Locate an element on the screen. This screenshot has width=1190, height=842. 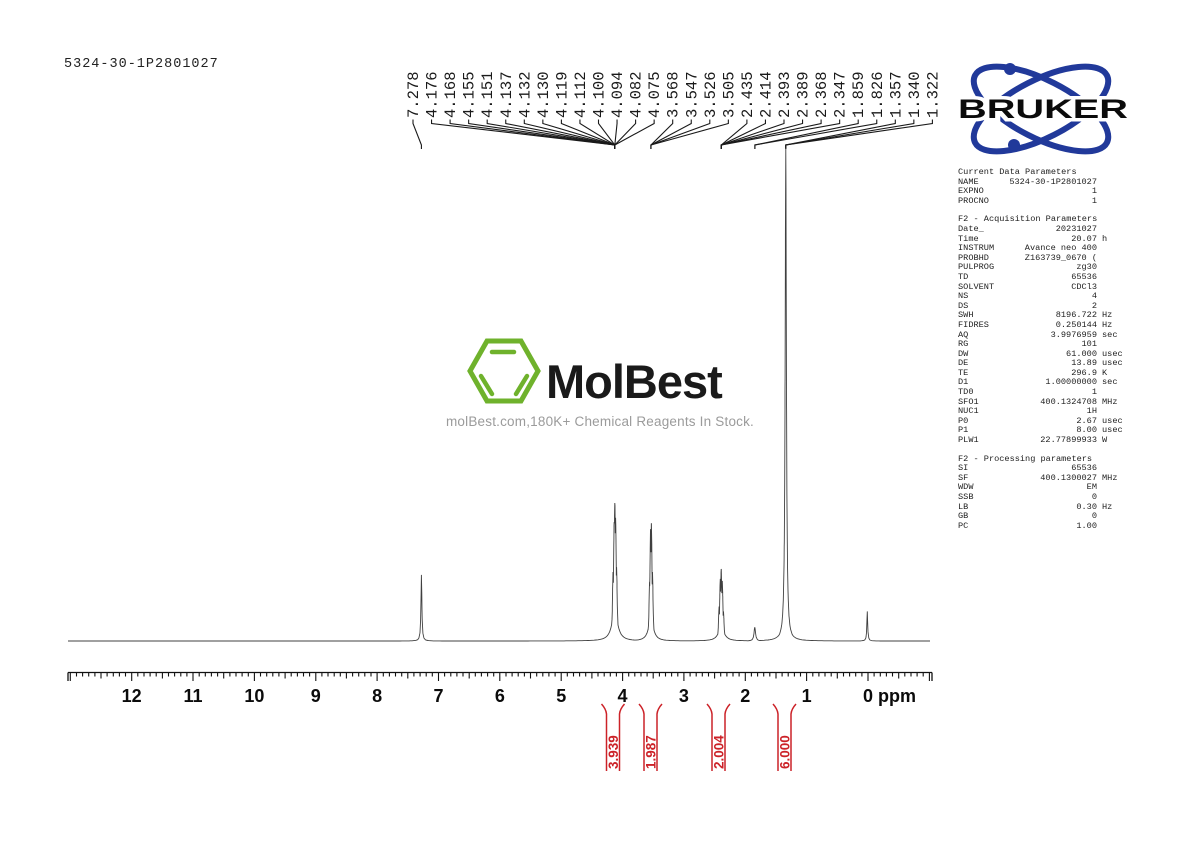
param-row: D1 1.00000000 sec is located at coordinates (1038, 382).